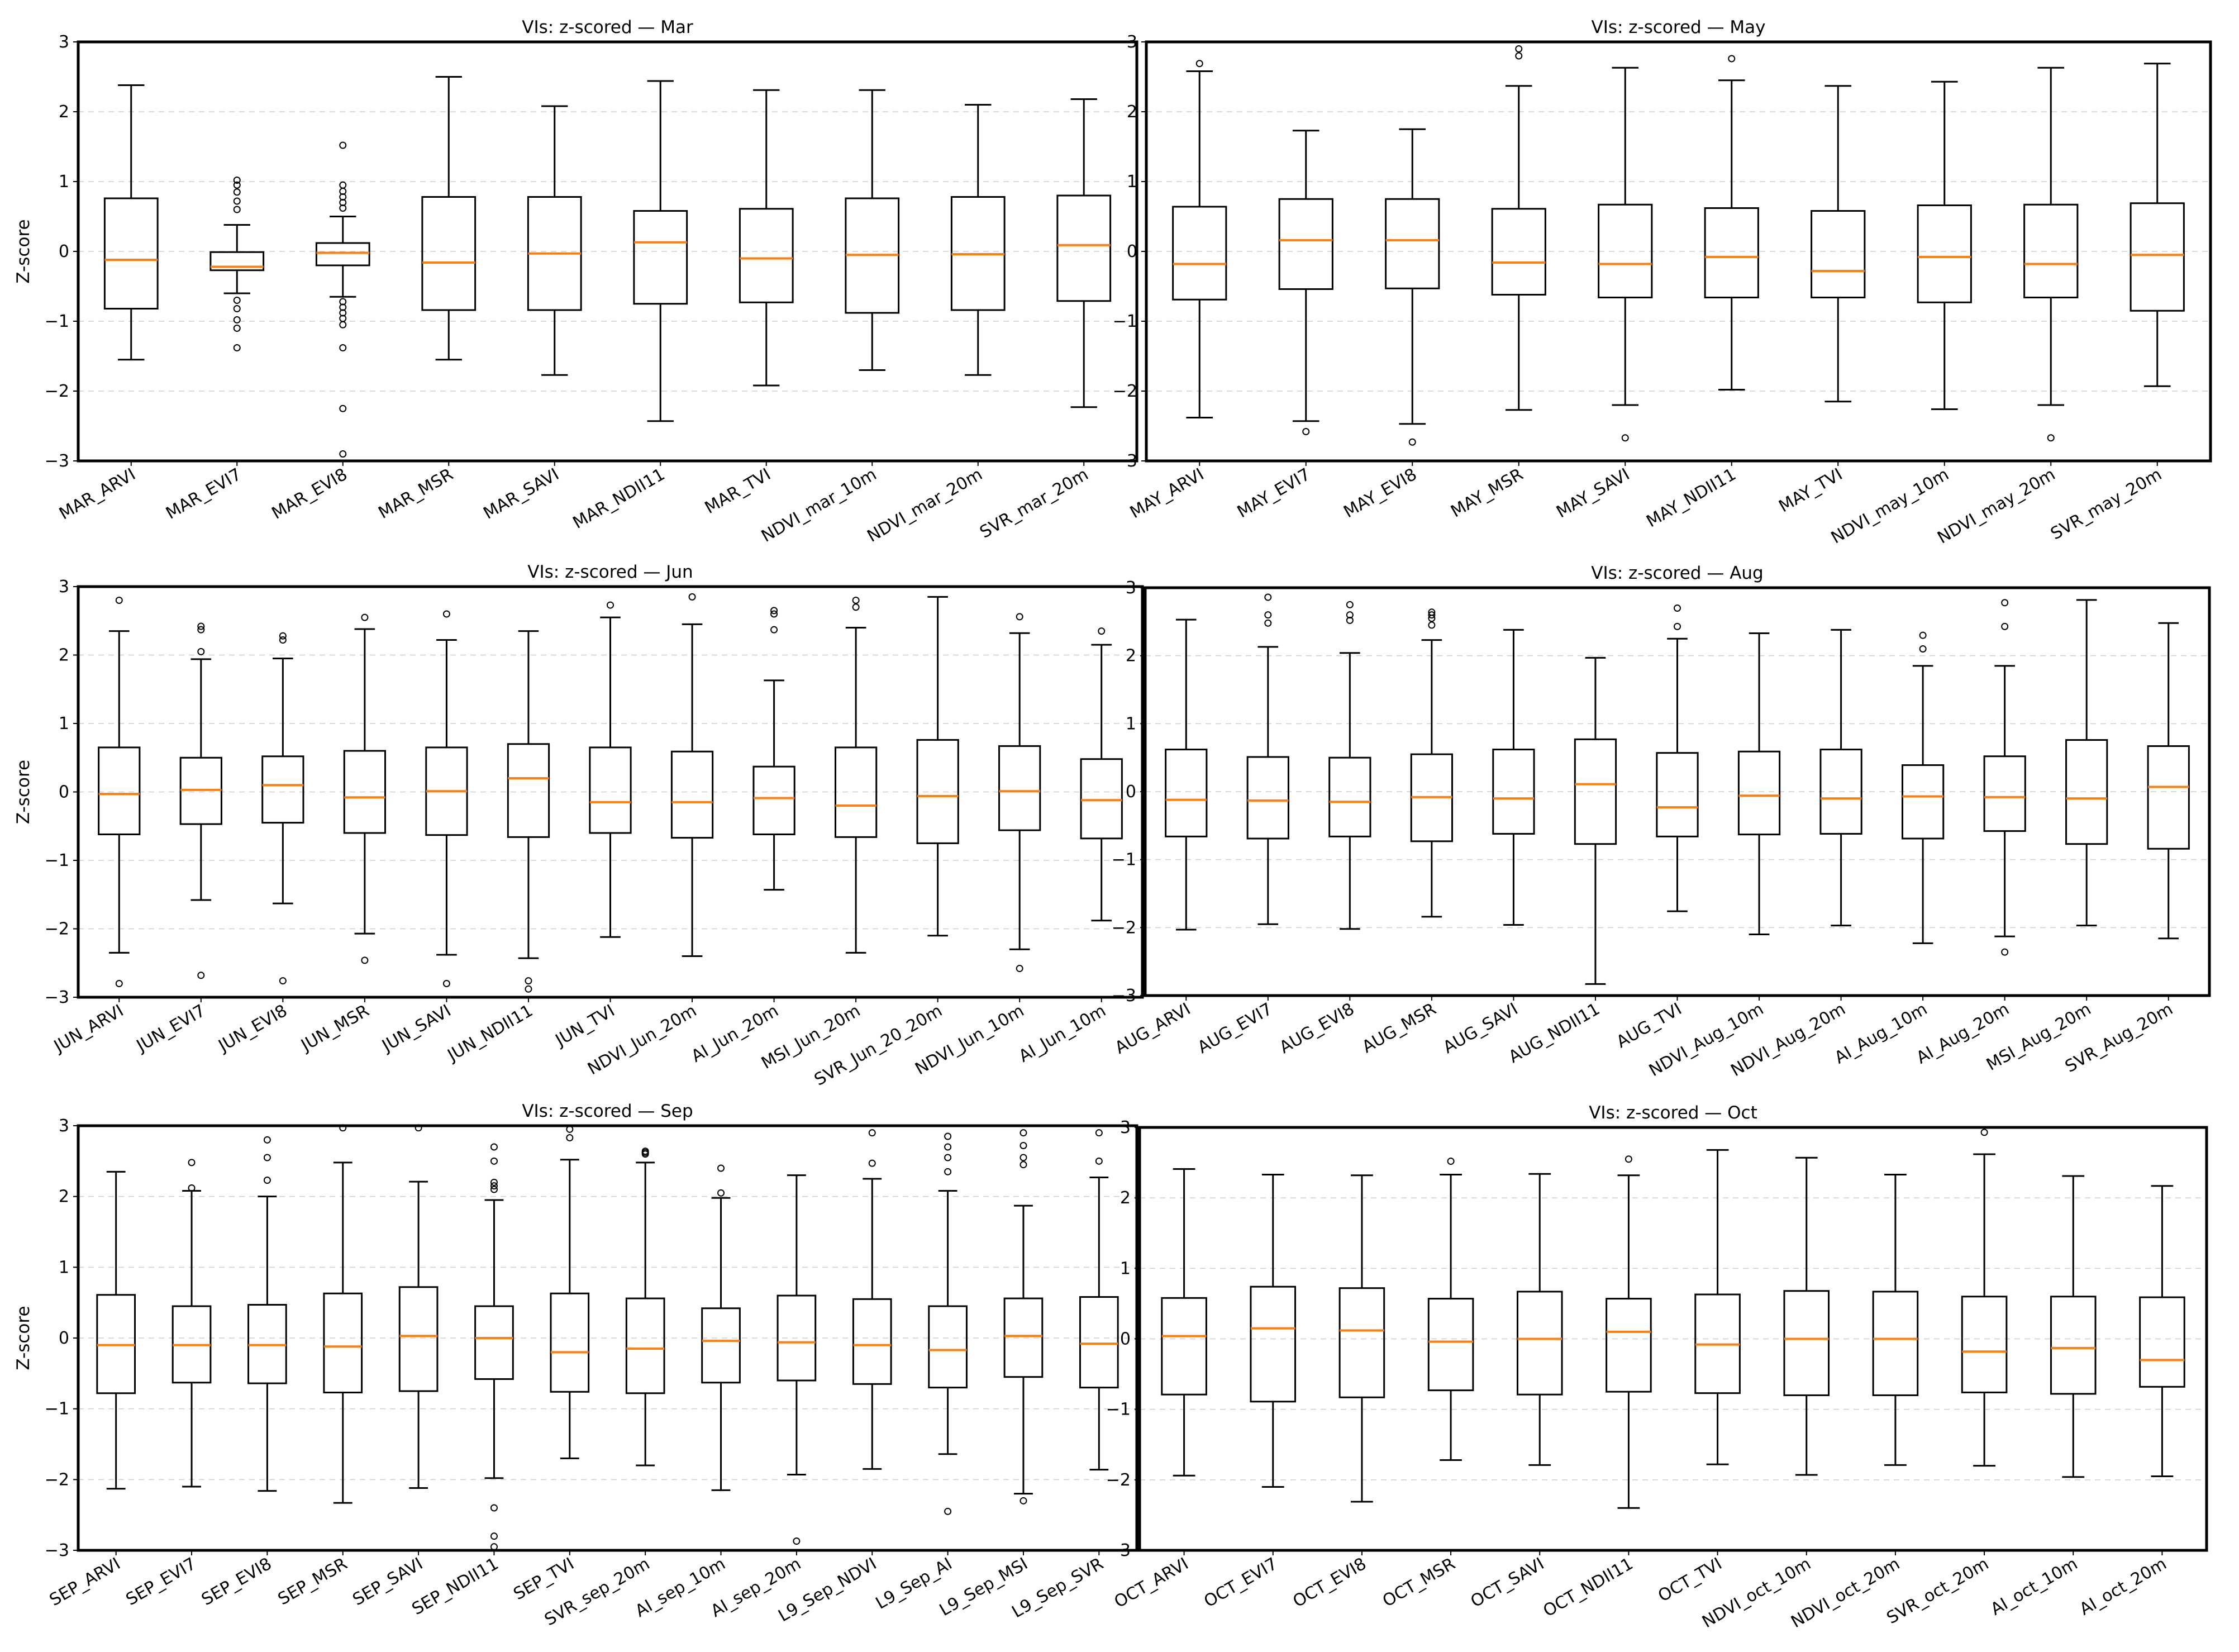 Image resolution: width=2239 pixels, height=1652 pixels. What do you see at coordinates (1593, 494) in the screenshot?
I see `x-tick-label: MAY_SAVI` at bounding box center [1593, 494].